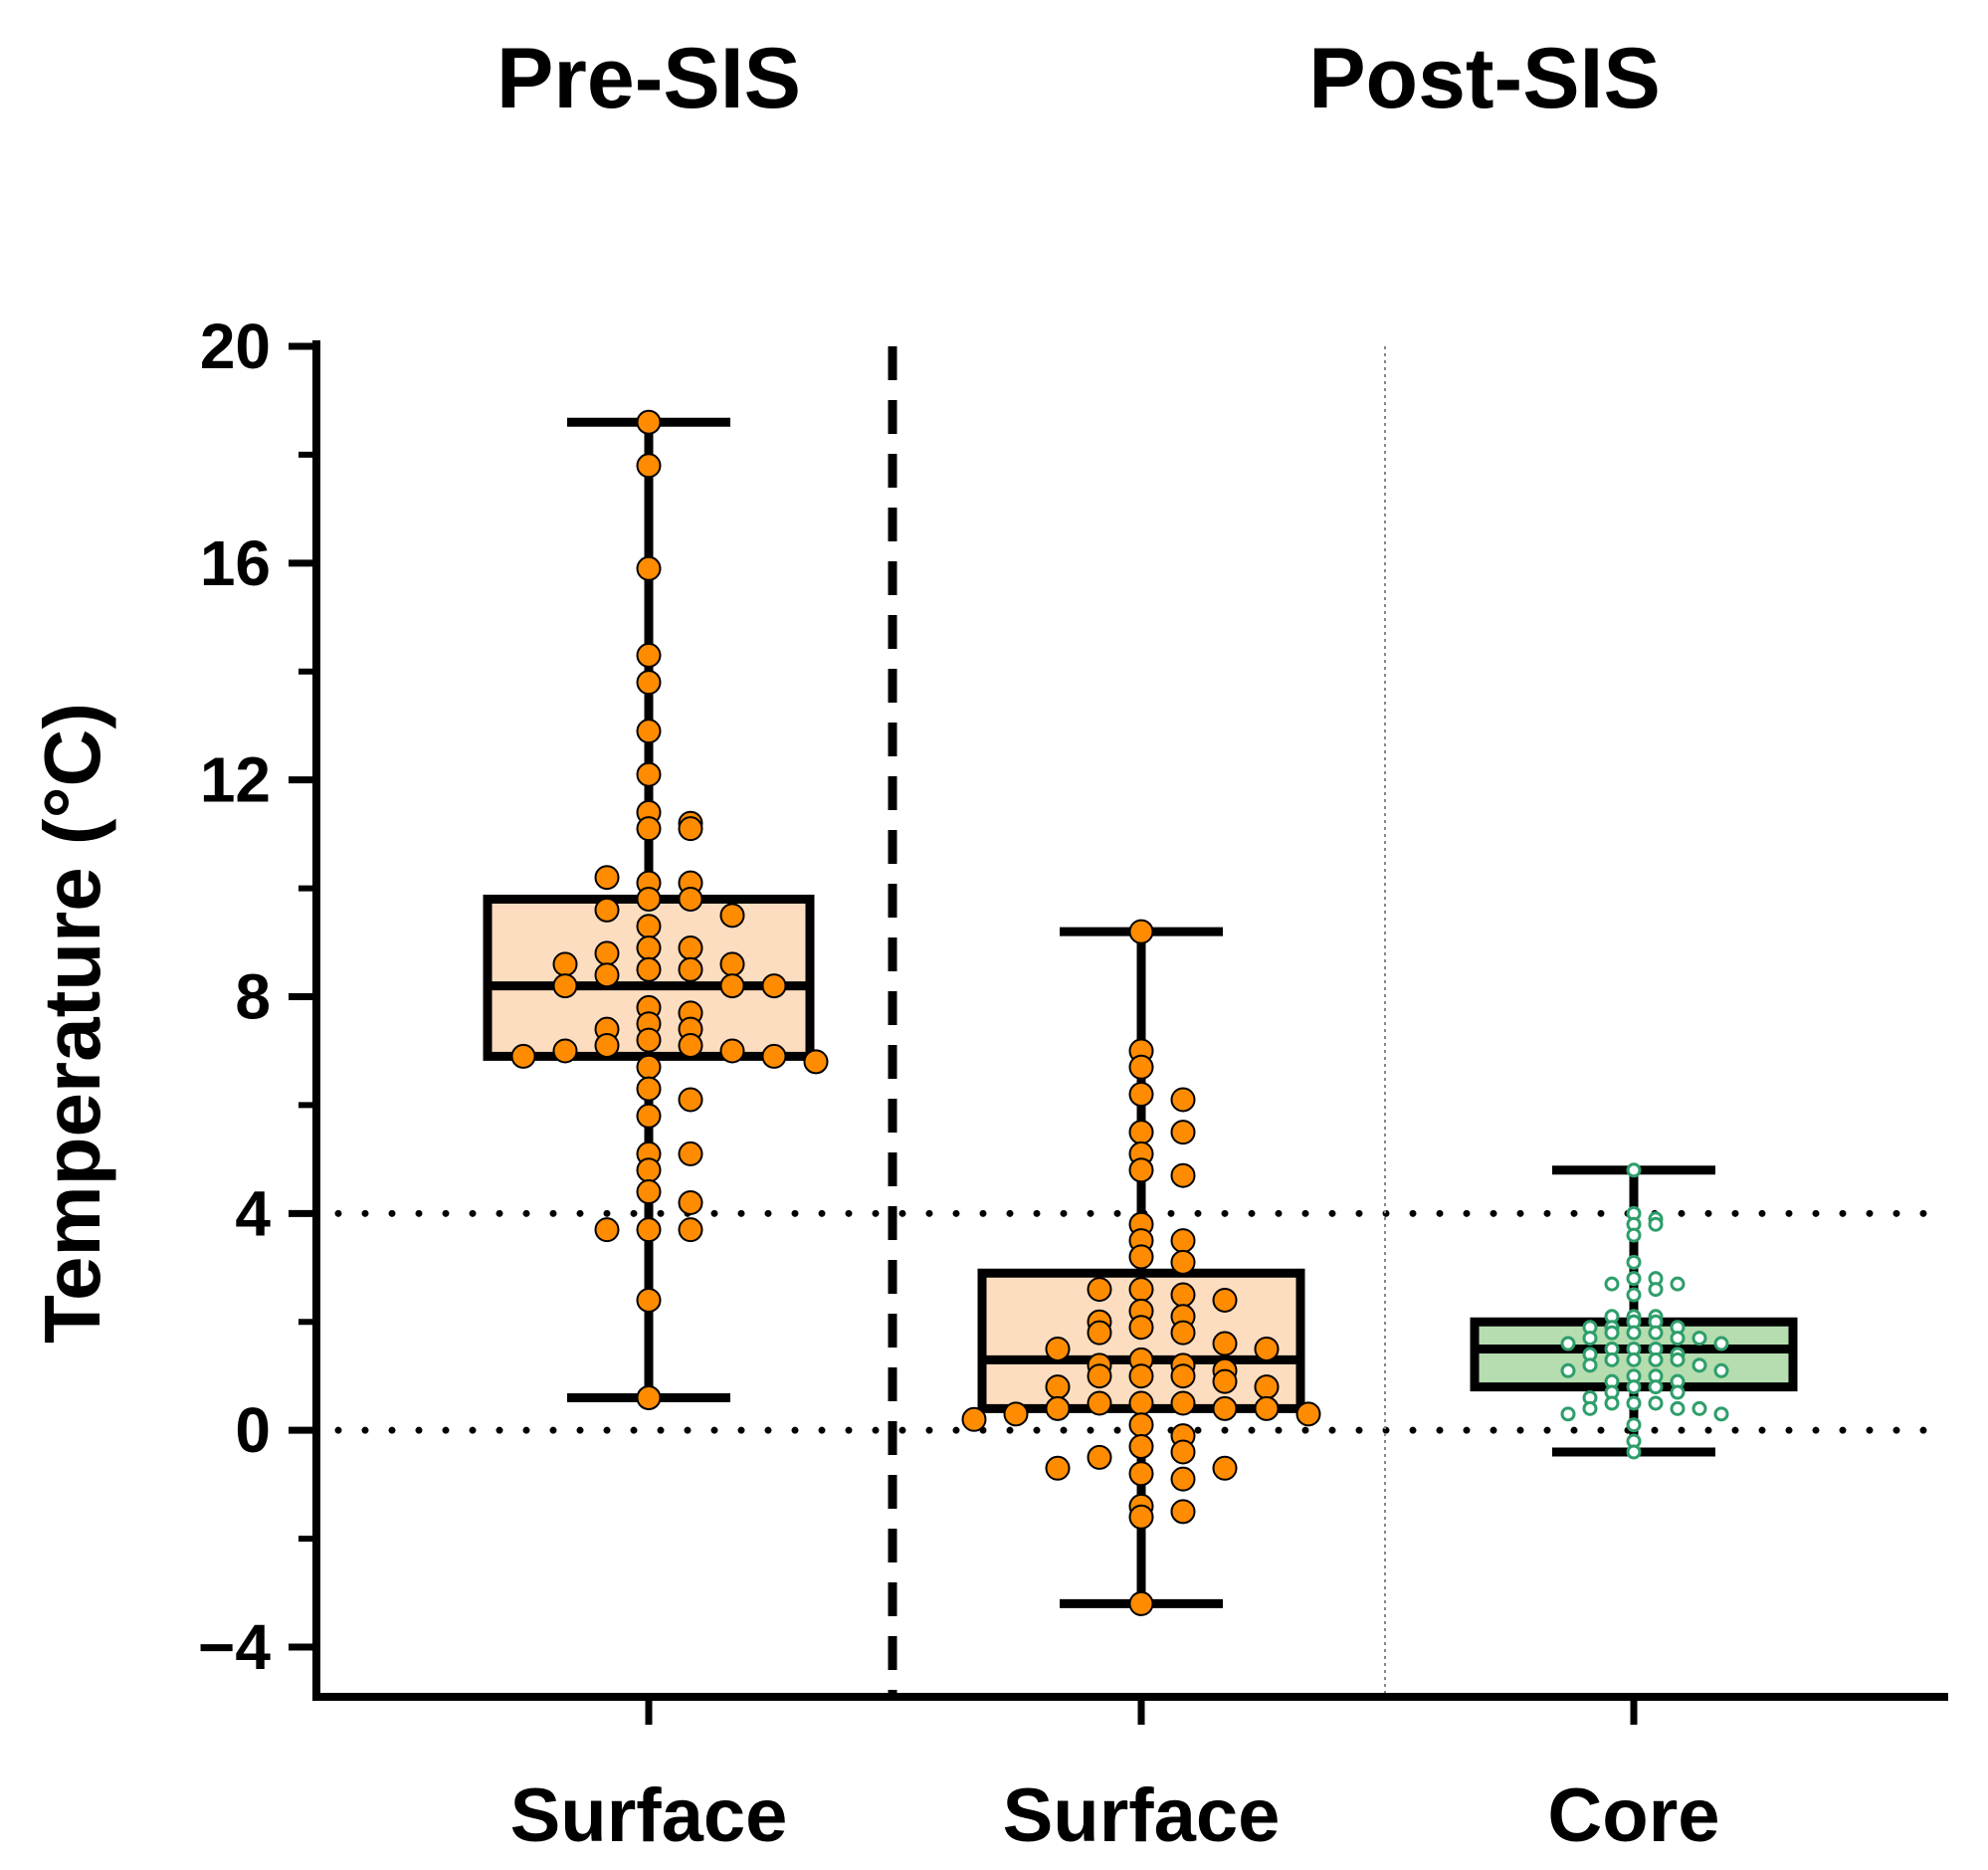  I want to click on y-axis-title: Temperature (°C), so click(72, 1024).